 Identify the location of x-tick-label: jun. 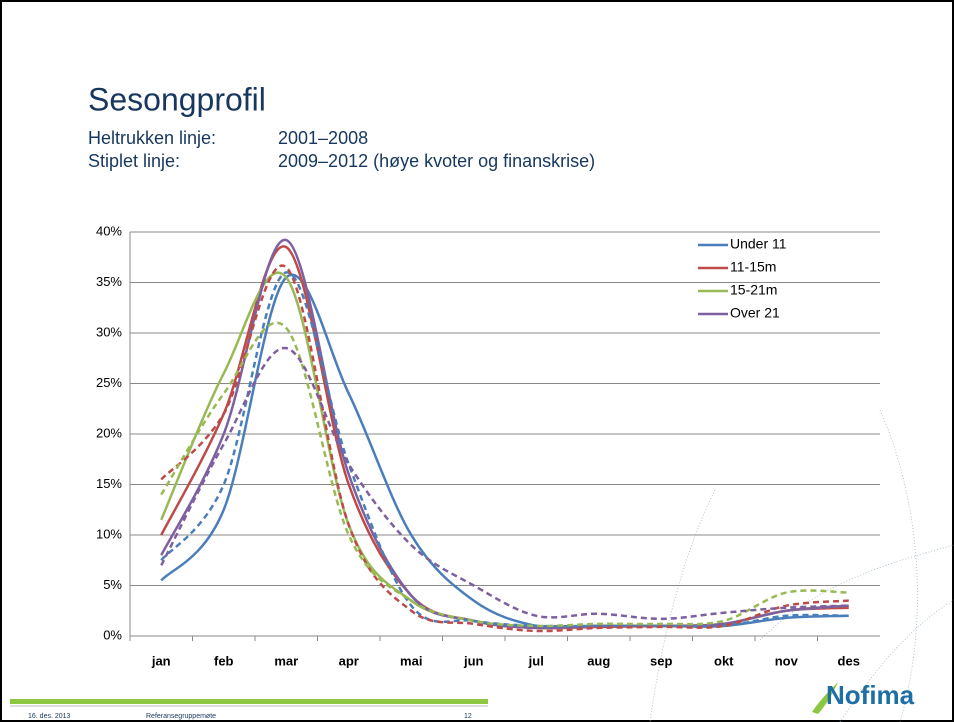
(473, 660).